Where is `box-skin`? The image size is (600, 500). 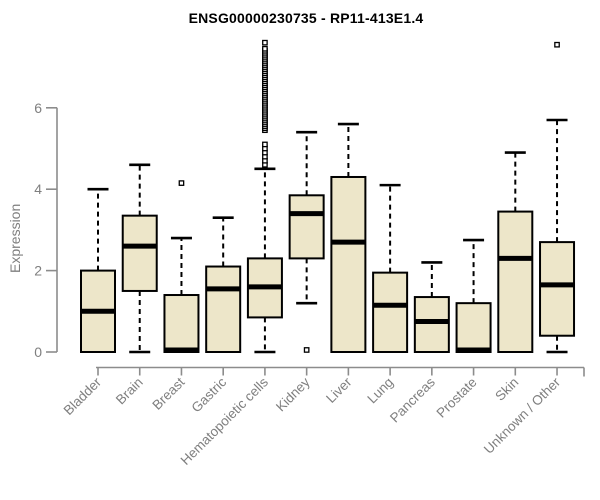
box-skin is located at coordinates (515, 281).